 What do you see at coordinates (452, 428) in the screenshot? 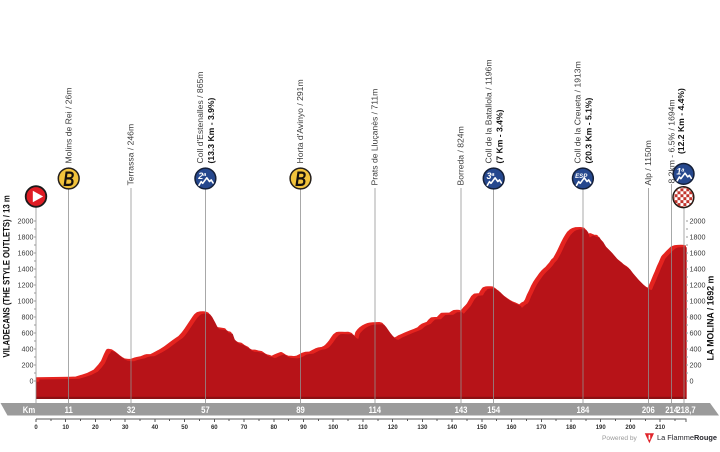
I see `svg-text: 140` at bounding box center [452, 428].